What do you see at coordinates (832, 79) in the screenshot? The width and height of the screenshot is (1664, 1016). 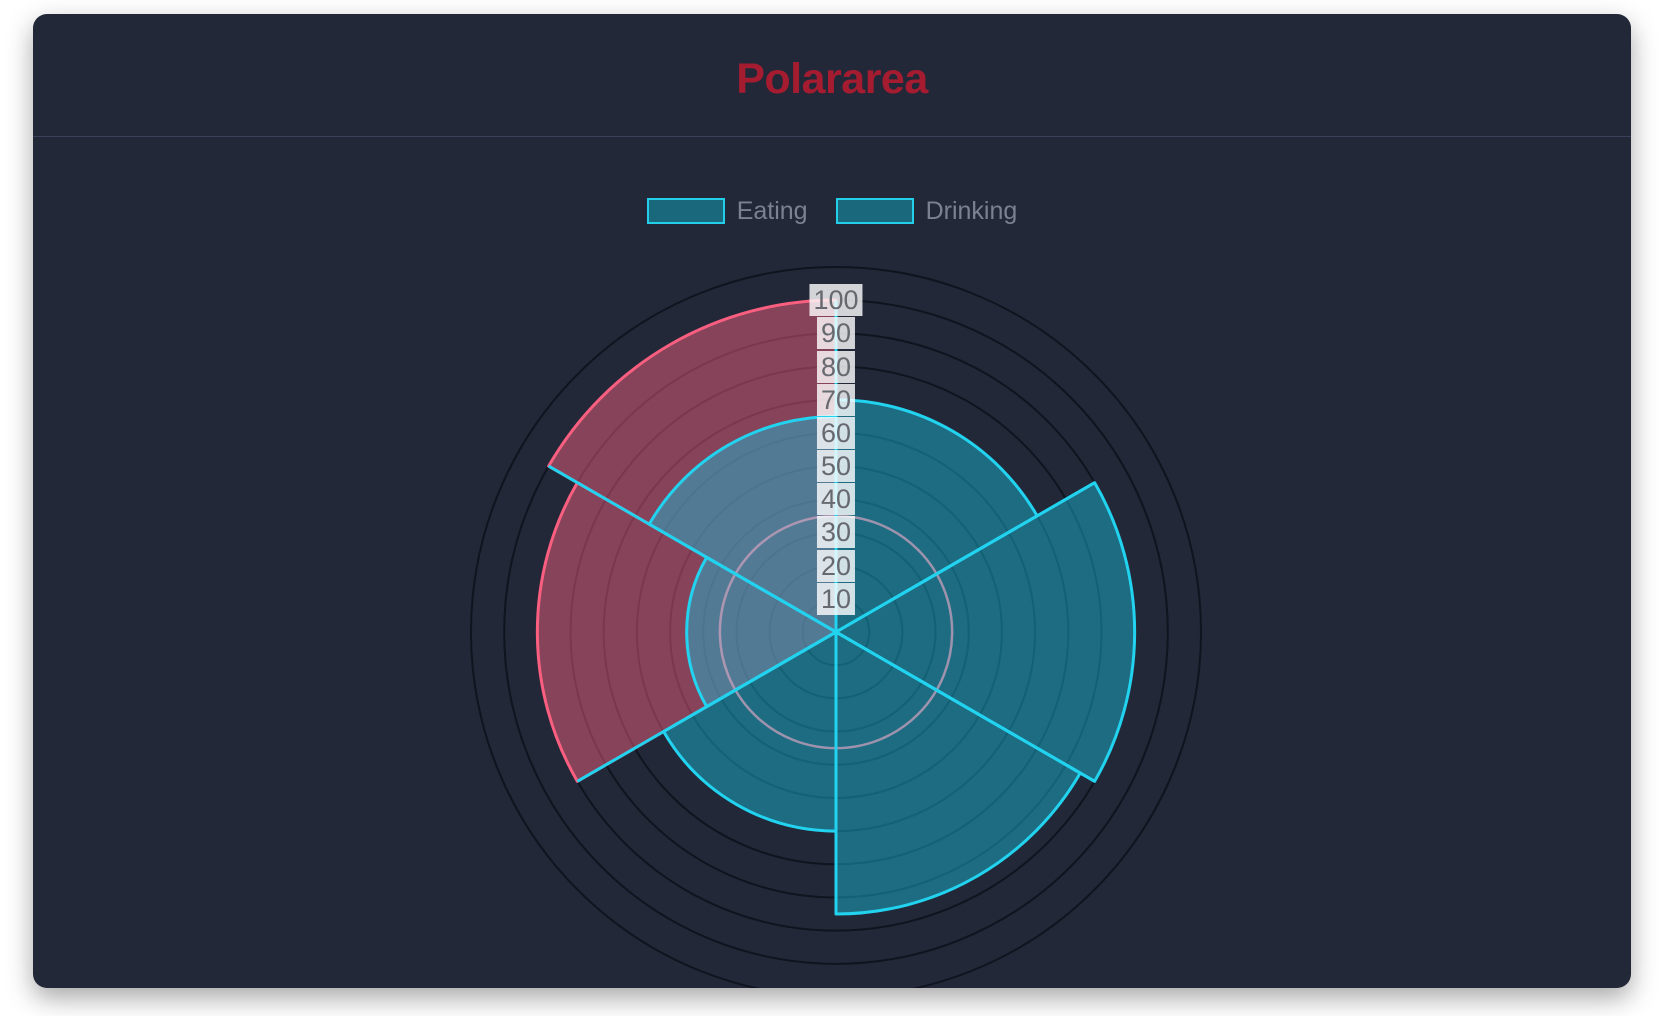 I see `page-title: Polararea` at bounding box center [832, 79].